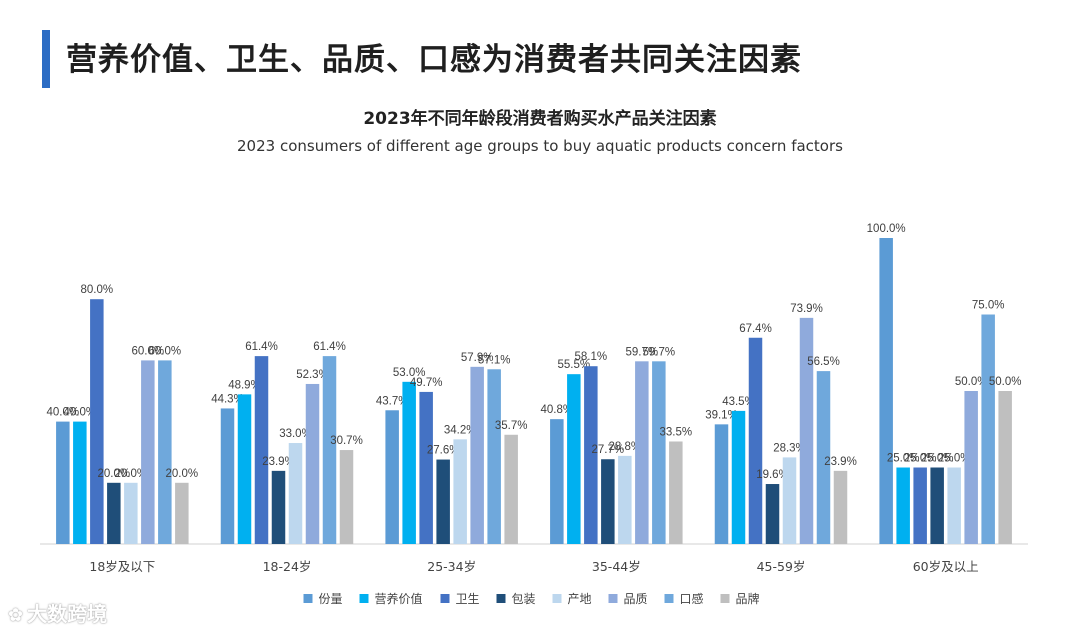 The width and height of the screenshot is (1080, 633). Describe the element at coordinates (823, 362) in the screenshot. I see `data-label: 56.5%` at that location.